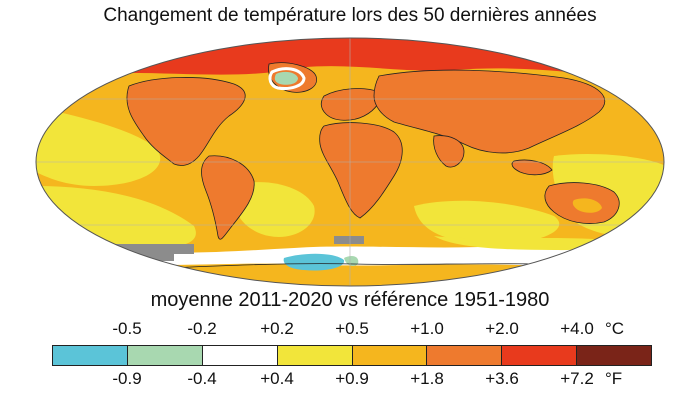 This screenshot has height=400, width=700. What do you see at coordinates (519, 243) in the screenshot?
I see `southern-yellow` at bounding box center [519, 243].